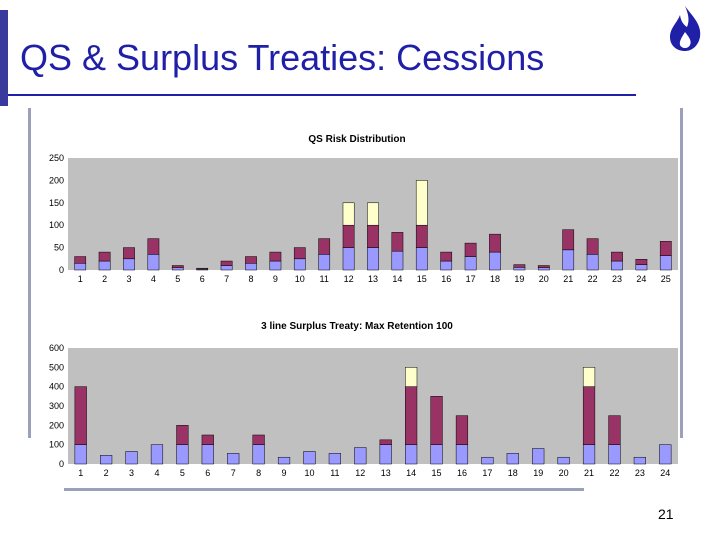  I want to click on chart2-bar-uncovered, so click(589, 377).